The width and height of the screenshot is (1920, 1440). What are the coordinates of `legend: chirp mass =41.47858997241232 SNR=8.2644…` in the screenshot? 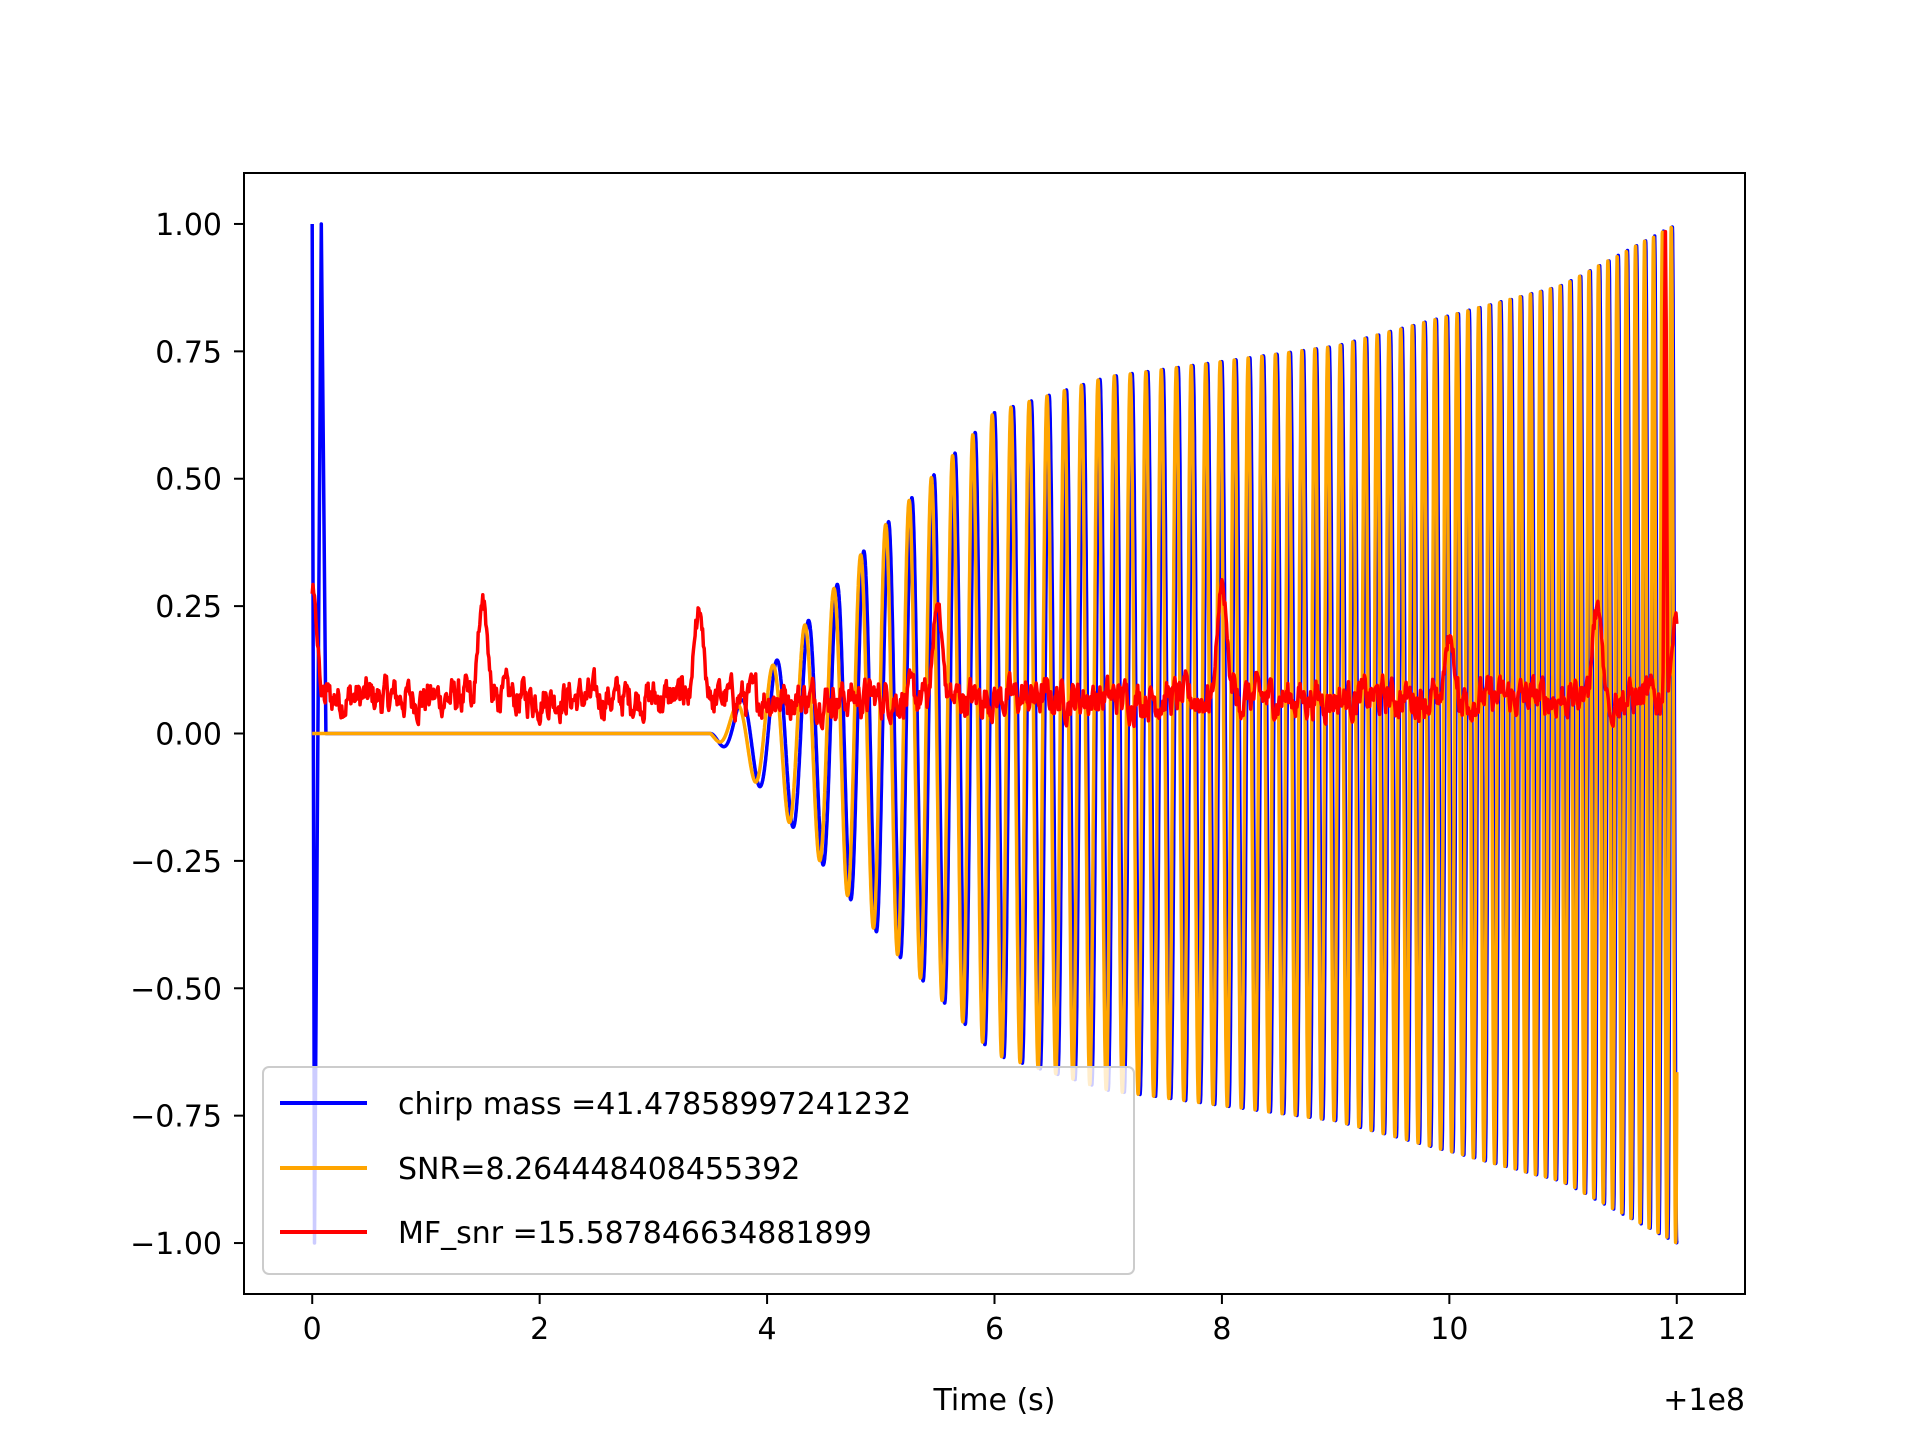 It's located at (698, 1170).